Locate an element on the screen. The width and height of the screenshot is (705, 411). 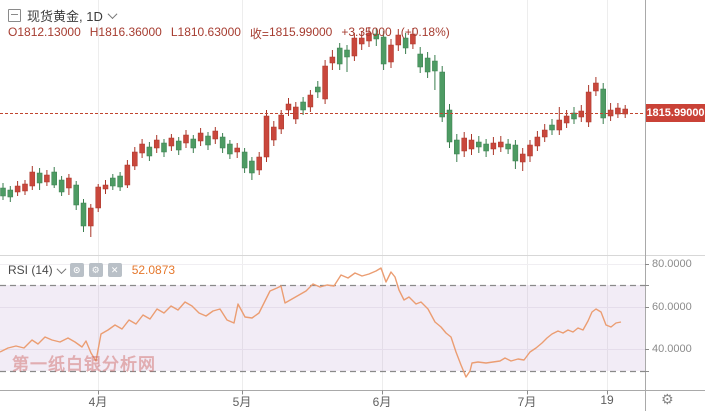
rsi-legend: RSI (14) ⊙ ⚙ ✕ 52.0873 is located at coordinates (91, 270).